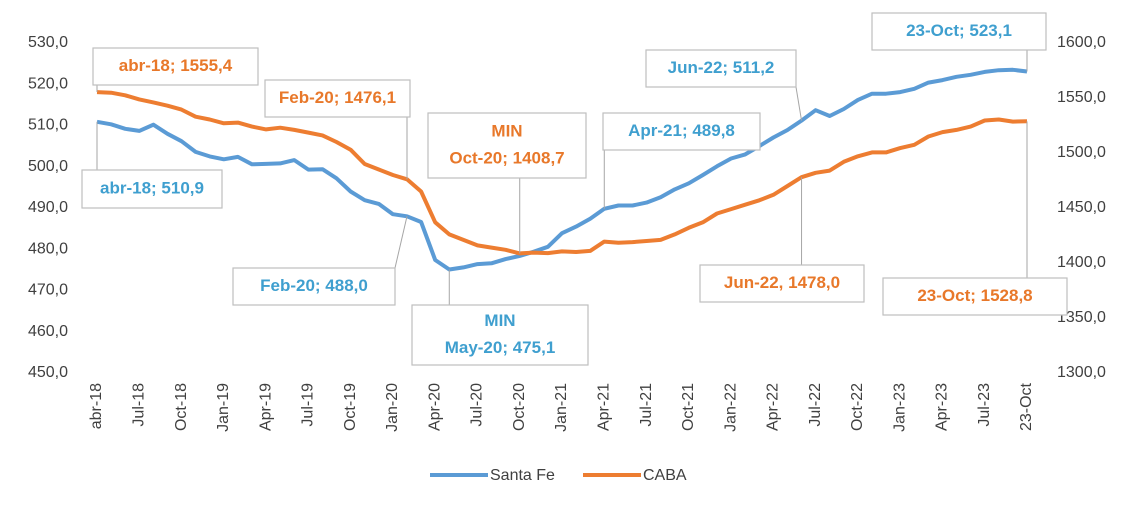 The width and height of the screenshot is (1130, 508). I want to click on x-tick-label: Jul-20, so click(477, 405).